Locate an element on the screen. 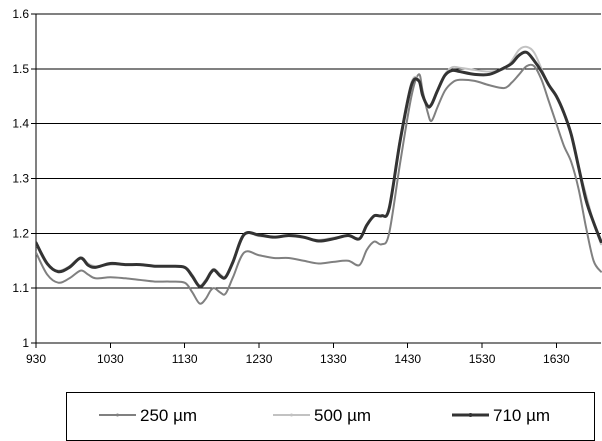 This screenshot has height=441, width=602. legend-label-2: 710 µm is located at coordinates (521, 415).